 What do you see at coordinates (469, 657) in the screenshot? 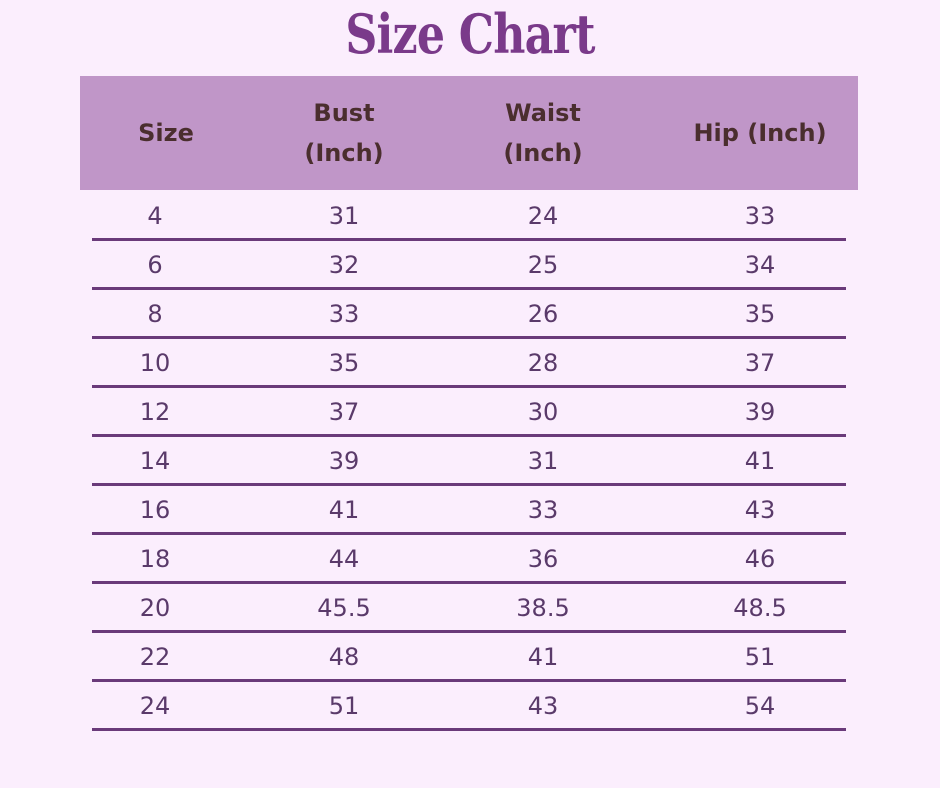
I see `table-row: 22 48 41 51` at bounding box center [469, 657].